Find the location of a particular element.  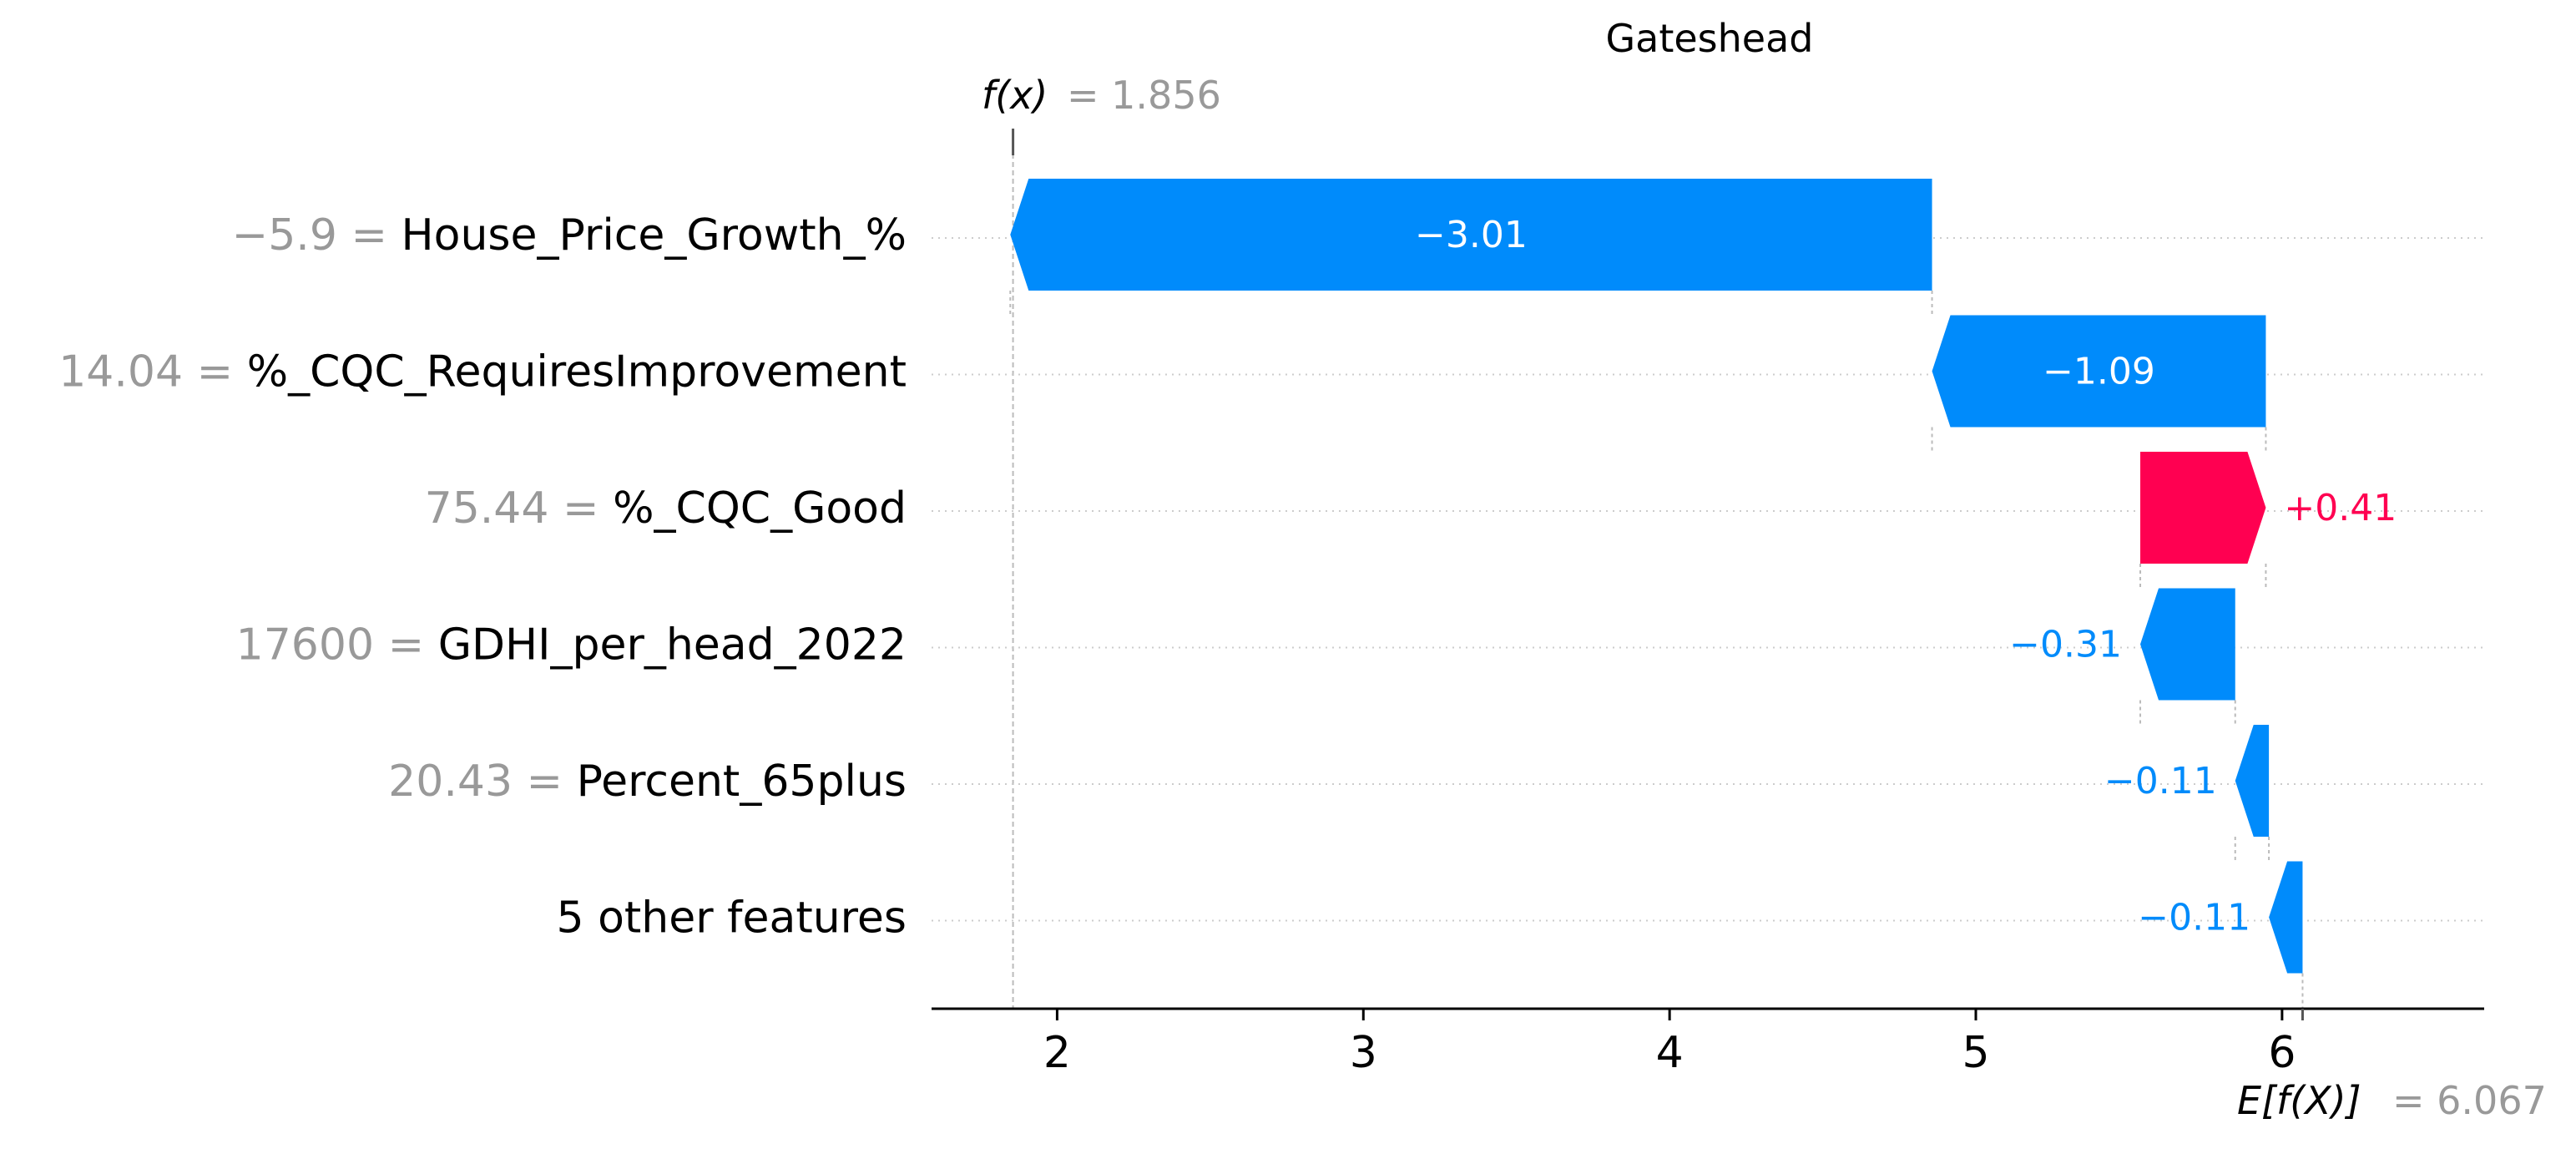

fx-value: = 1.856 is located at coordinates (1144, 95).